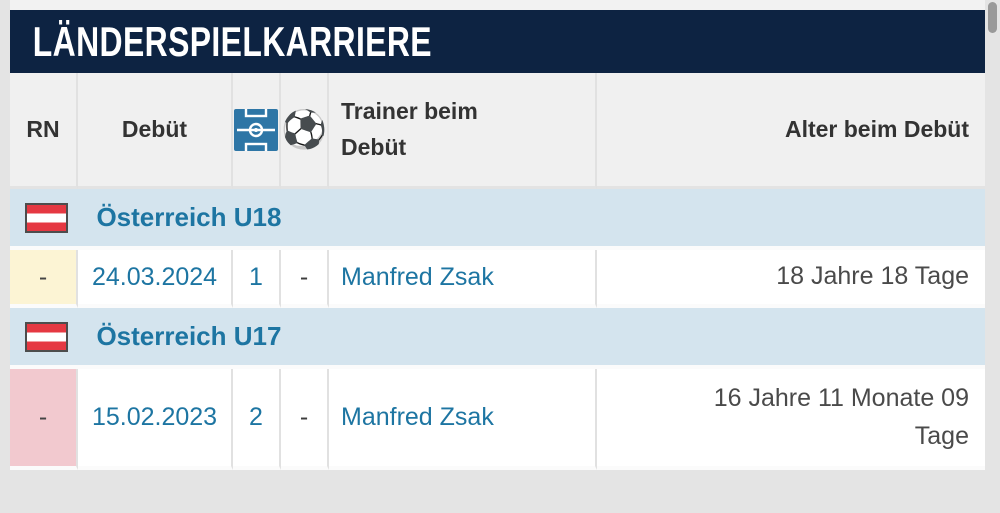 The image size is (1000, 513). I want to click on debut-date-link: 15.02.2023, so click(154, 417).